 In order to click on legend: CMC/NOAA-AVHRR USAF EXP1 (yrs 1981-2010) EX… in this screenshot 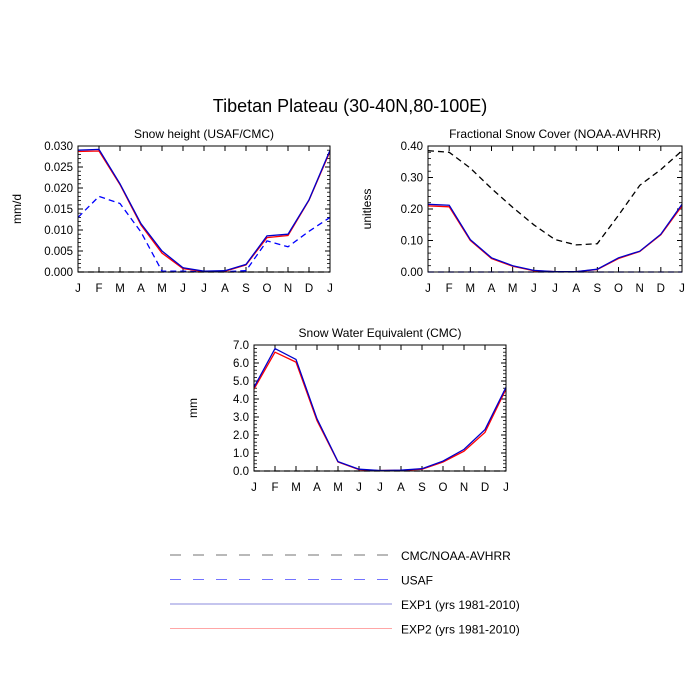, I will do `click(345, 593)`.